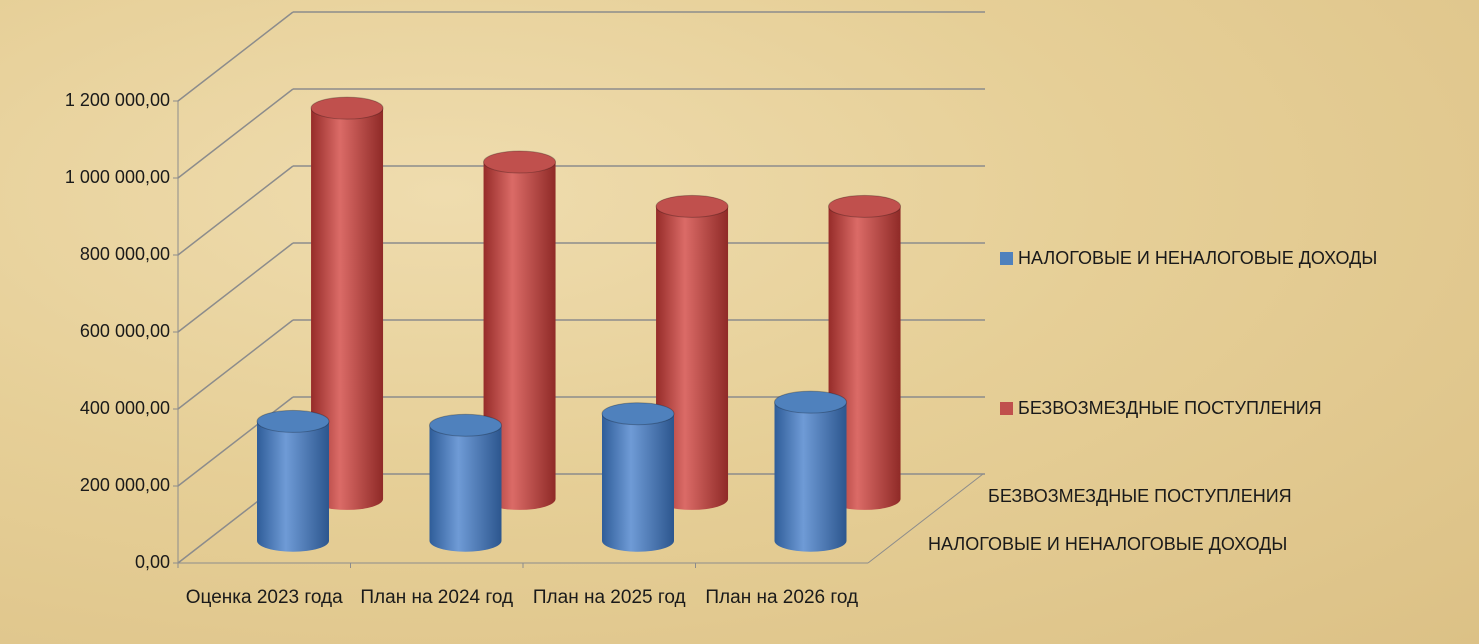 The width and height of the screenshot is (1479, 644). What do you see at coordinates (782, 597) in the screenshot?
I see `x-tick-label: План на 2026 год` at bounding box center [782, 597].